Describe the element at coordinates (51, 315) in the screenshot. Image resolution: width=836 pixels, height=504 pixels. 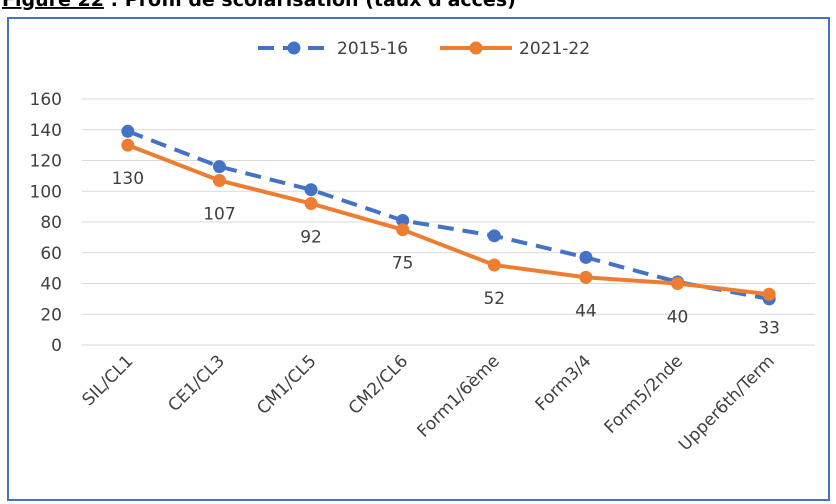
I see `y-tick-label: 20` at that location.